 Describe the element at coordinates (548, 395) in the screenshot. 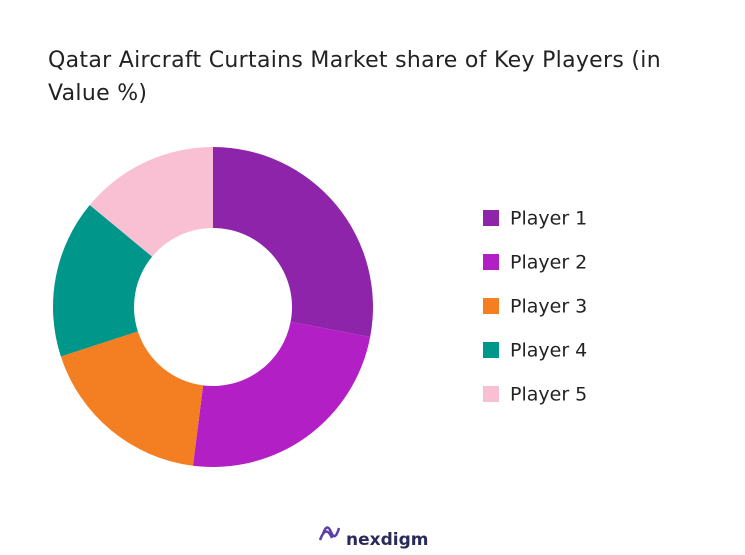

I see `legend-label: Player 5` at that location.